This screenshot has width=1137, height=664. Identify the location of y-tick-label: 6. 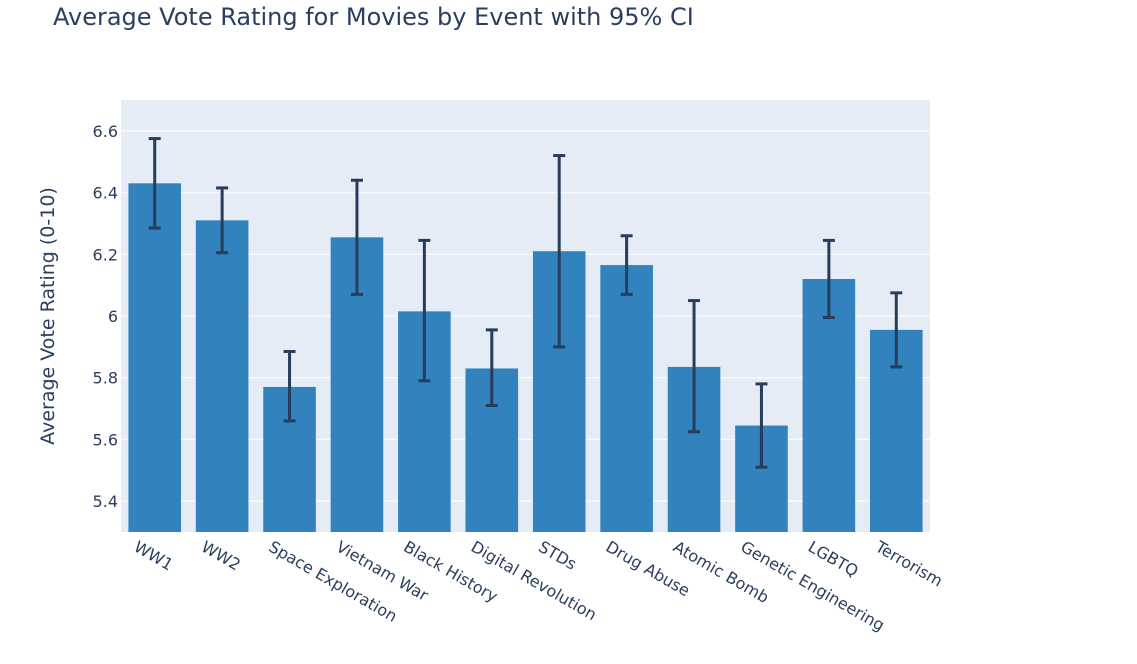
(113, 316).